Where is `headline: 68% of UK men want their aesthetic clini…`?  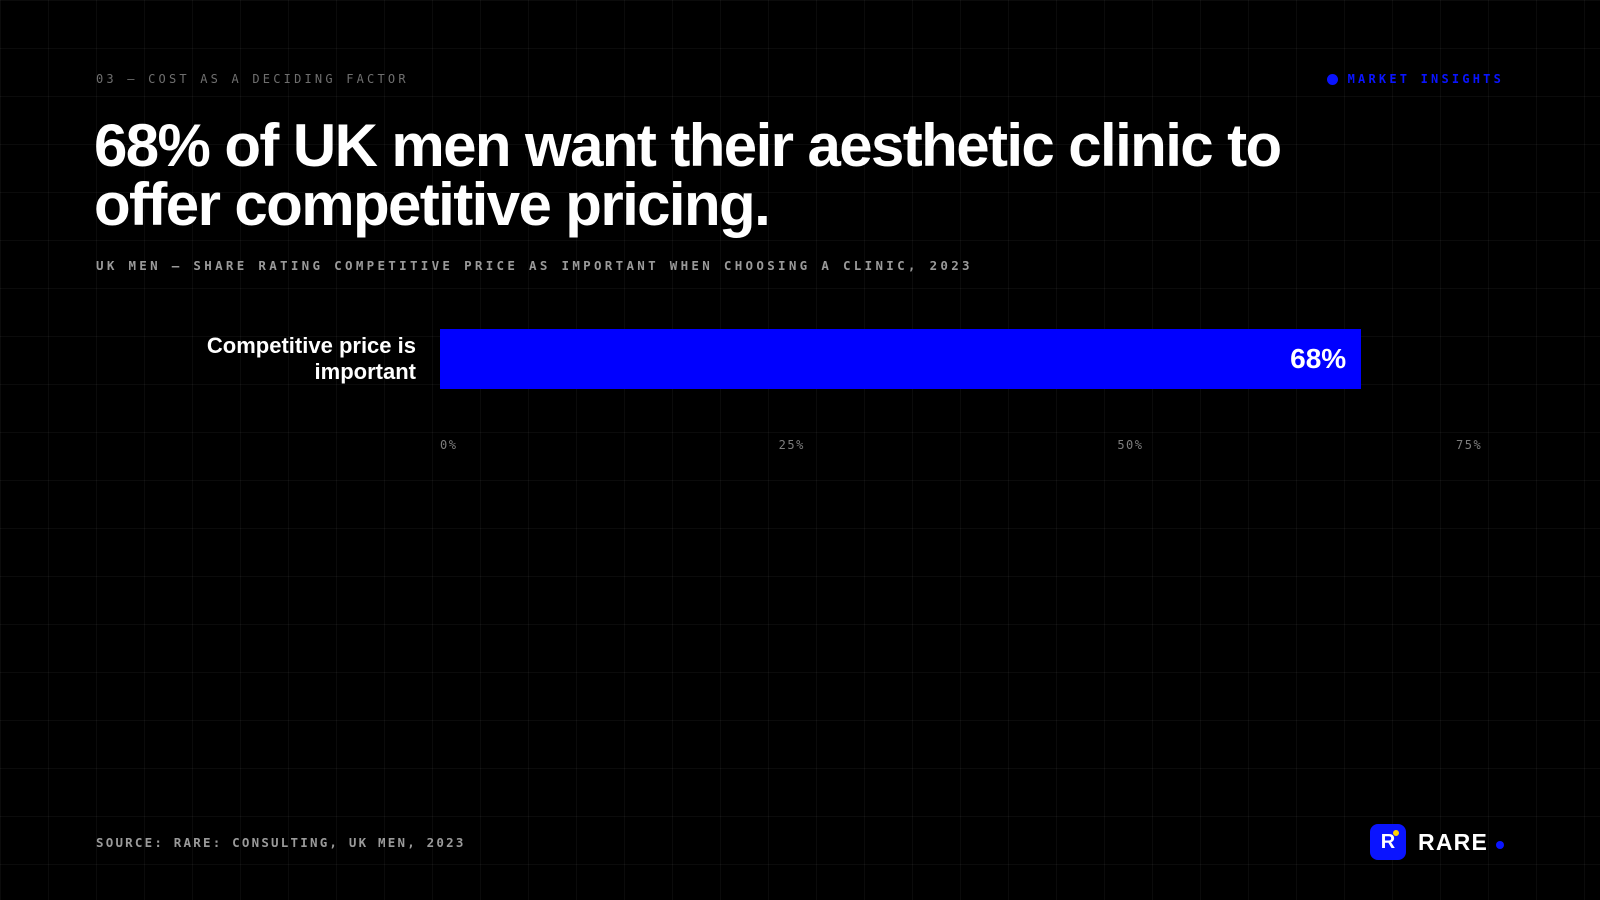 headline: 68% of UK men want their aesthetic clini… is located at coordinates (688, 175).